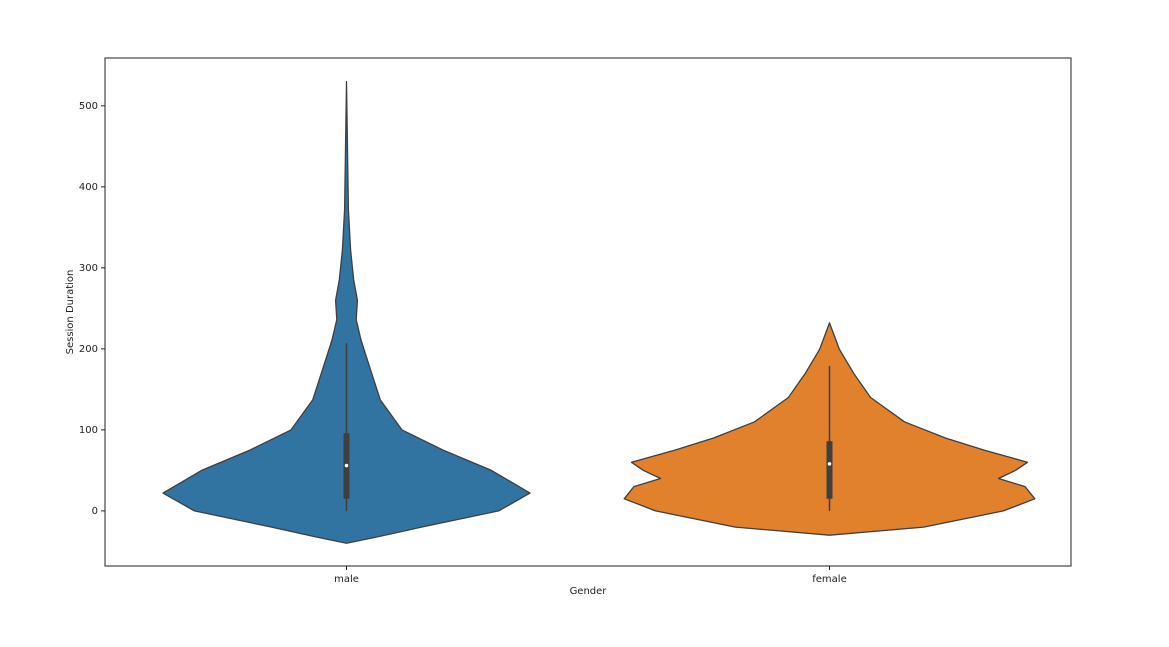 The height and width of the screenshot is (647, 1169). I want to click on y-tick-label: 200, so click(88, 349).